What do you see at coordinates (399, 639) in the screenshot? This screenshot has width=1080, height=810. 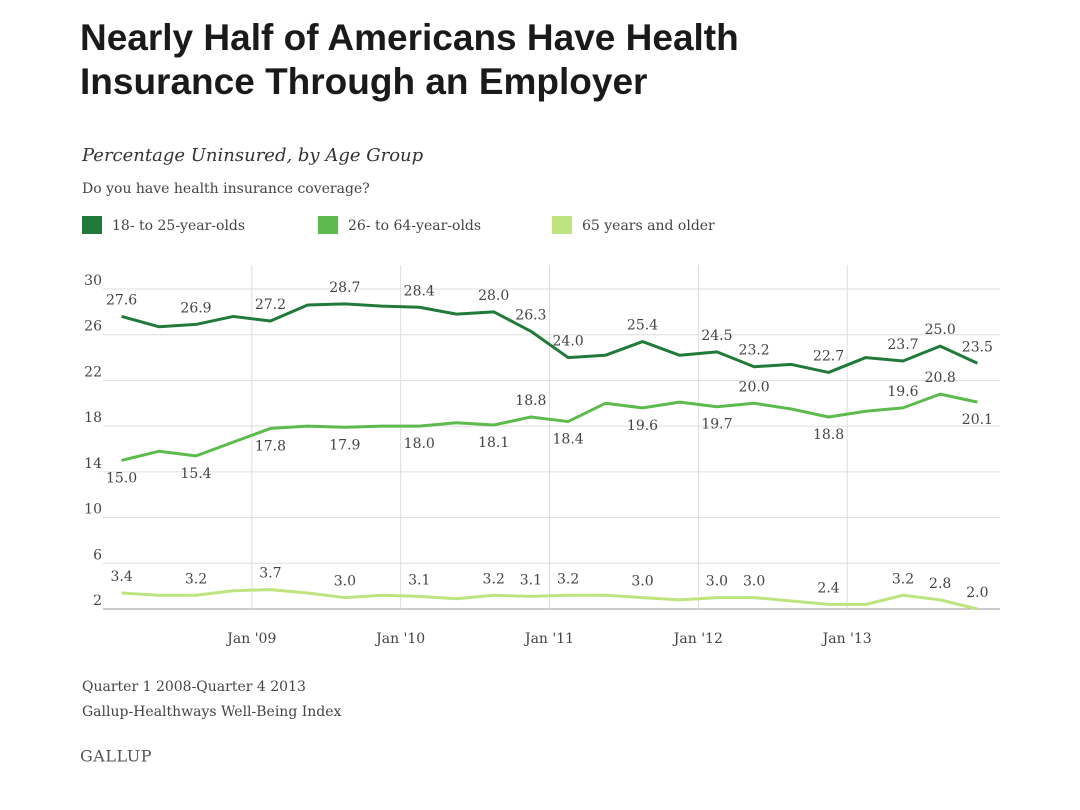 I see `x-tick-label: Jan '10` at bounding box center [399, 639].